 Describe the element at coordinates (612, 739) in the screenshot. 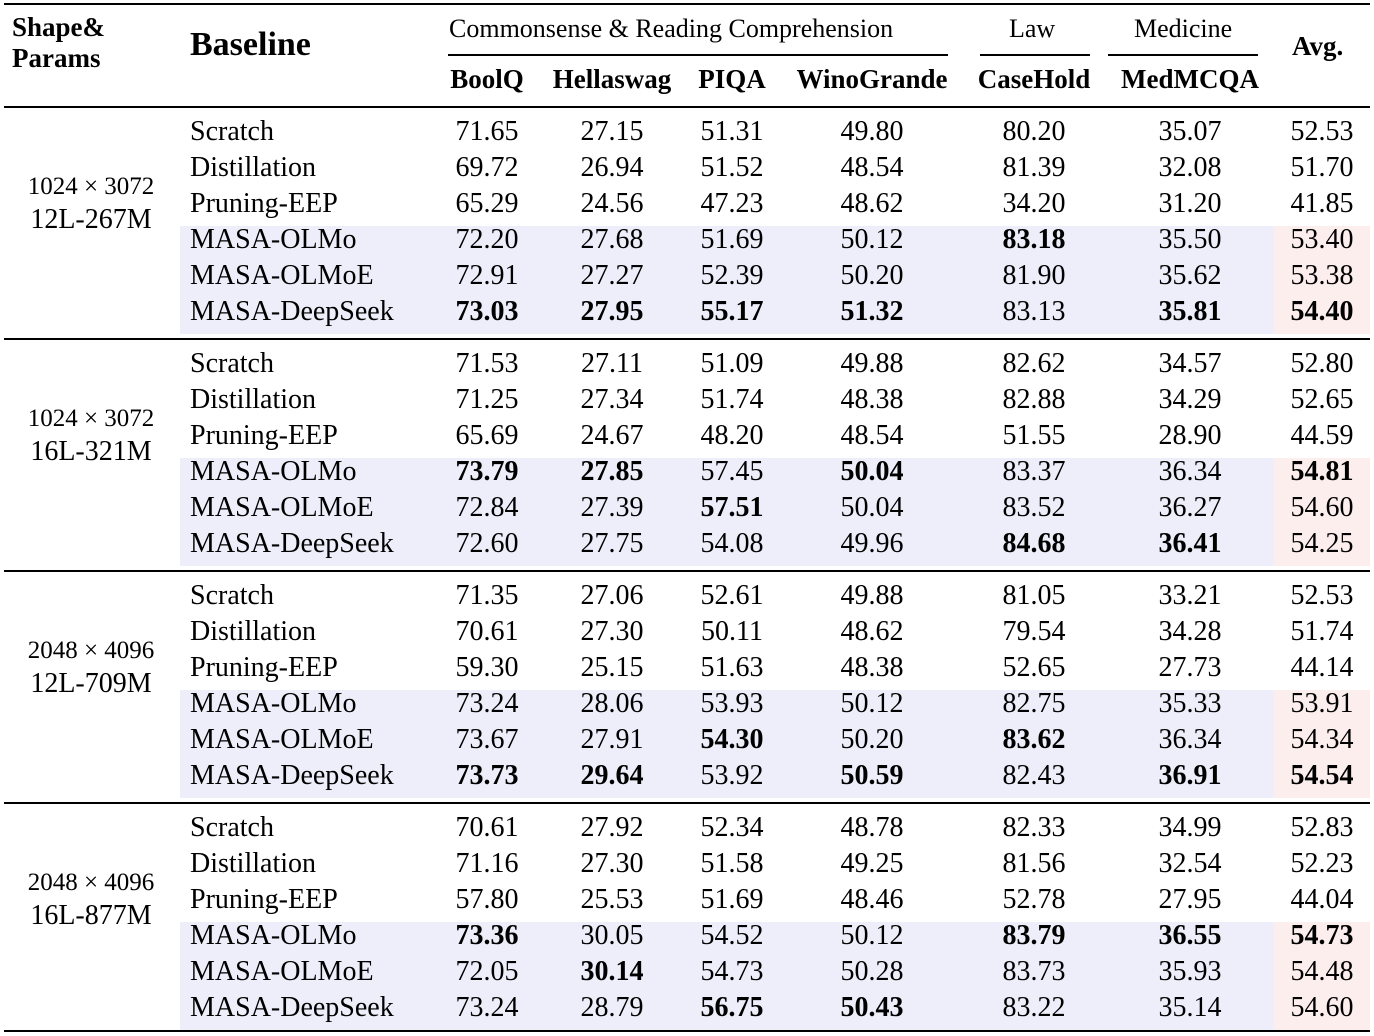

I see `score-cell: 27.91` at that location.